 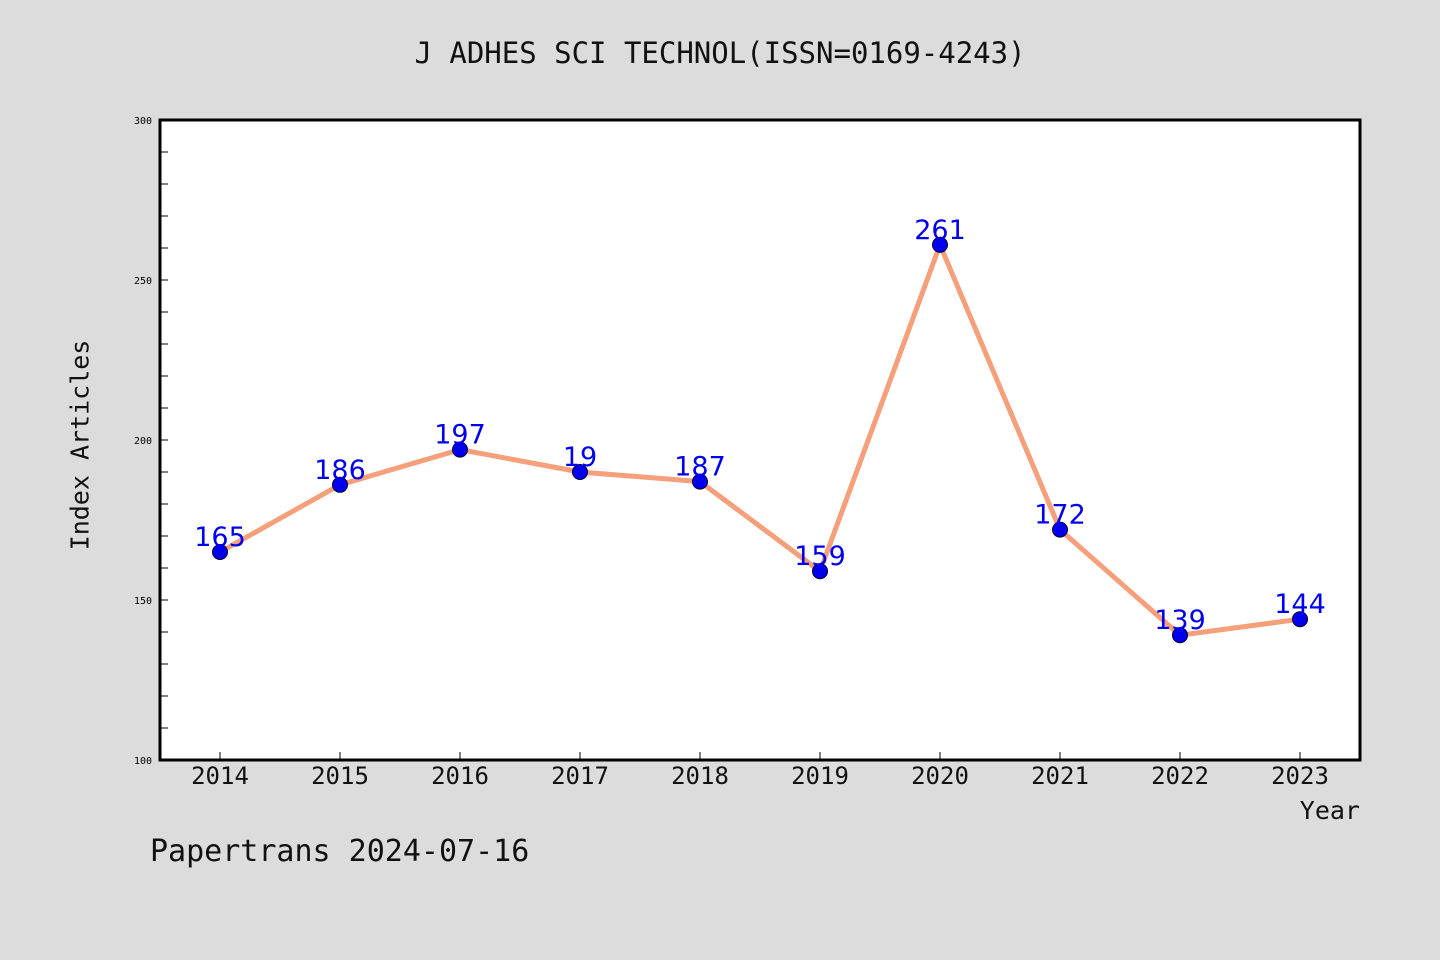 I want to click on x-tick-label: 2021, so click(x=1060, y=776).